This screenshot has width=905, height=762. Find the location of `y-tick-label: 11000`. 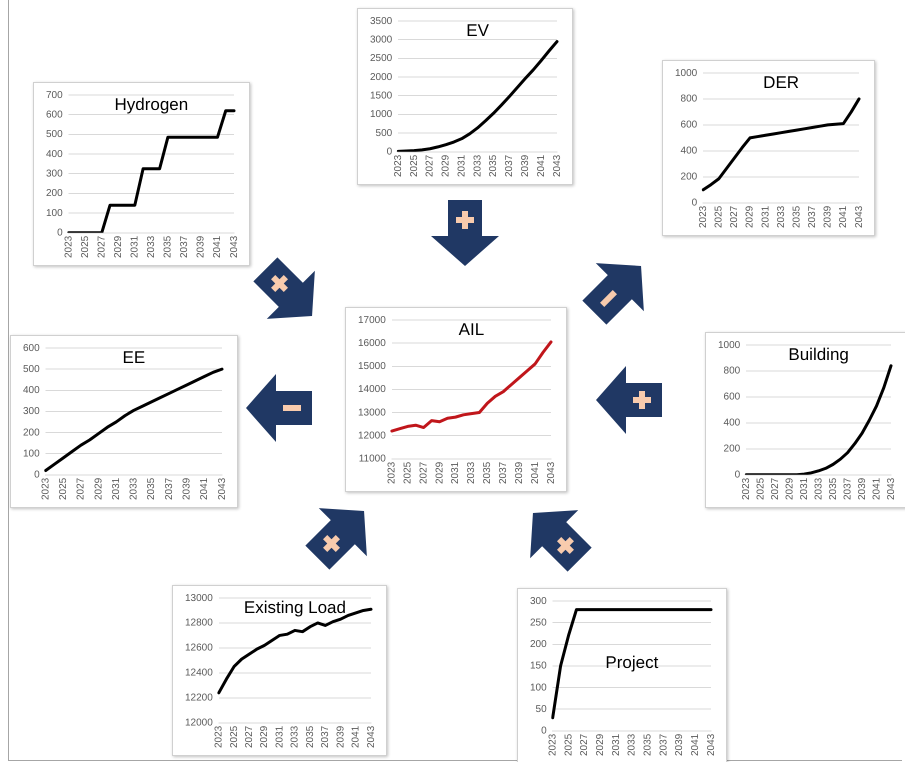

y-tick-label: 11000 is located at coordinates (372, 459).